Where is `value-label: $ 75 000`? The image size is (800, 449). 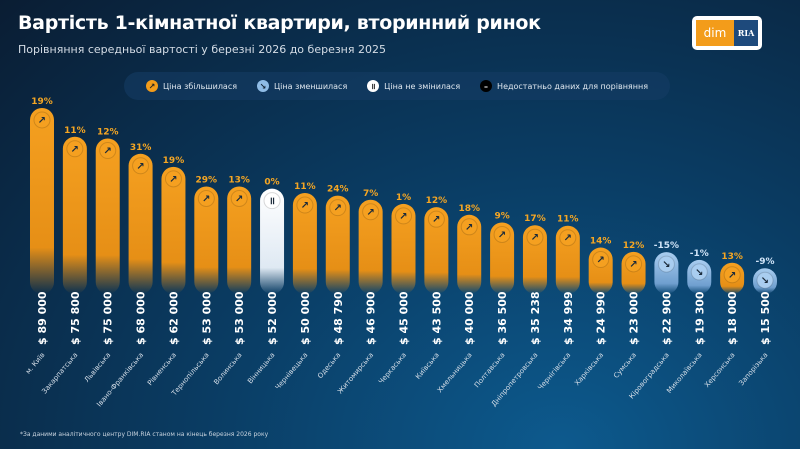 value-label: $ 75 000 is located at coordinates (108, 318).